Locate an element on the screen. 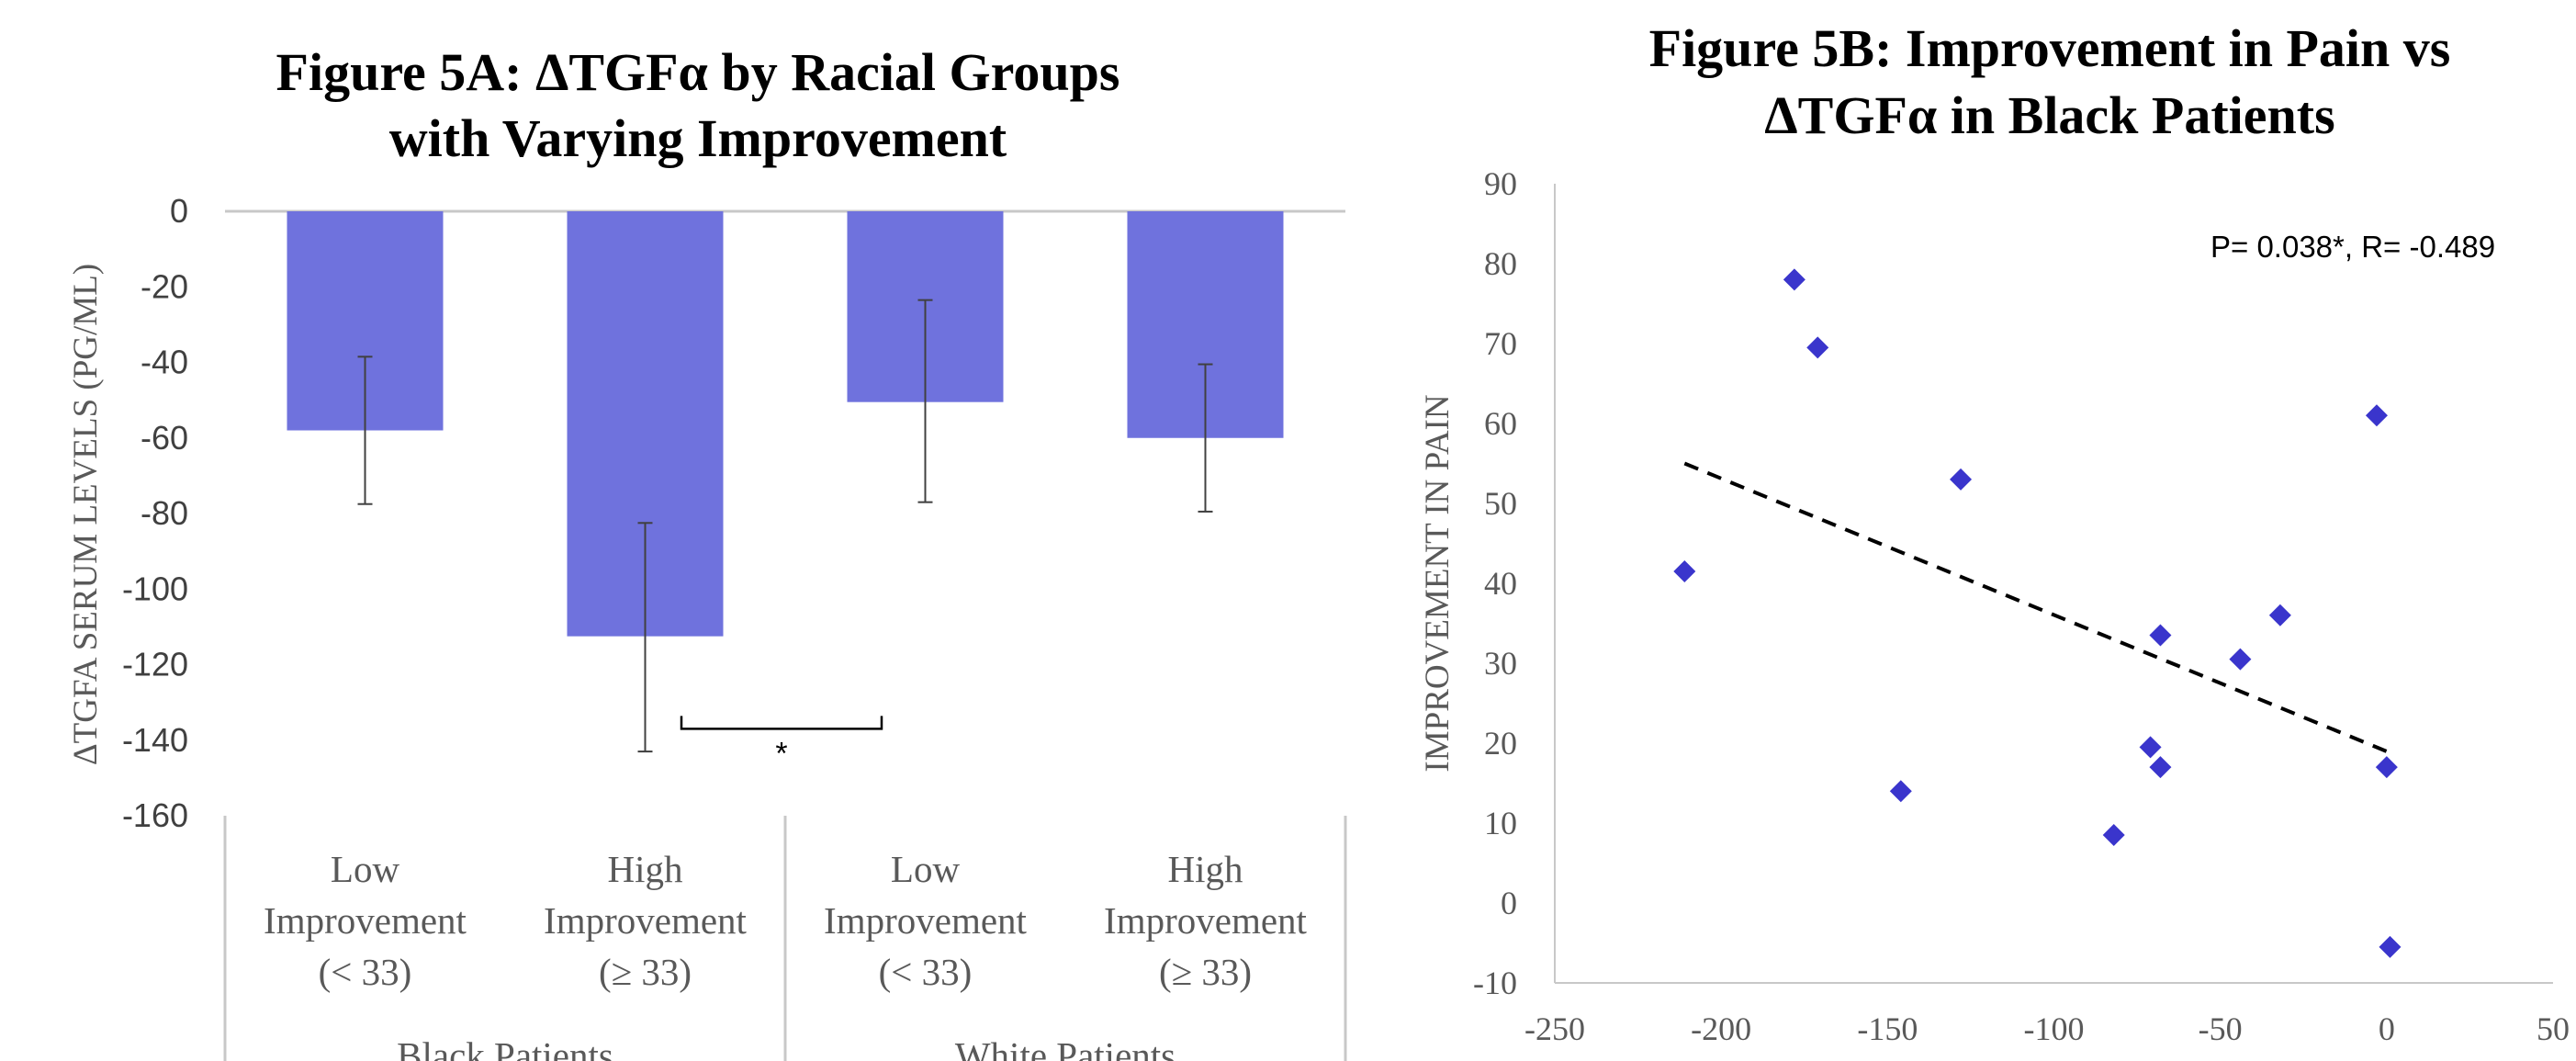 This screenshot has width=2576, height=1061. category-label-4-line-3: (≥ 33) is located at coordinates (1205, 972).